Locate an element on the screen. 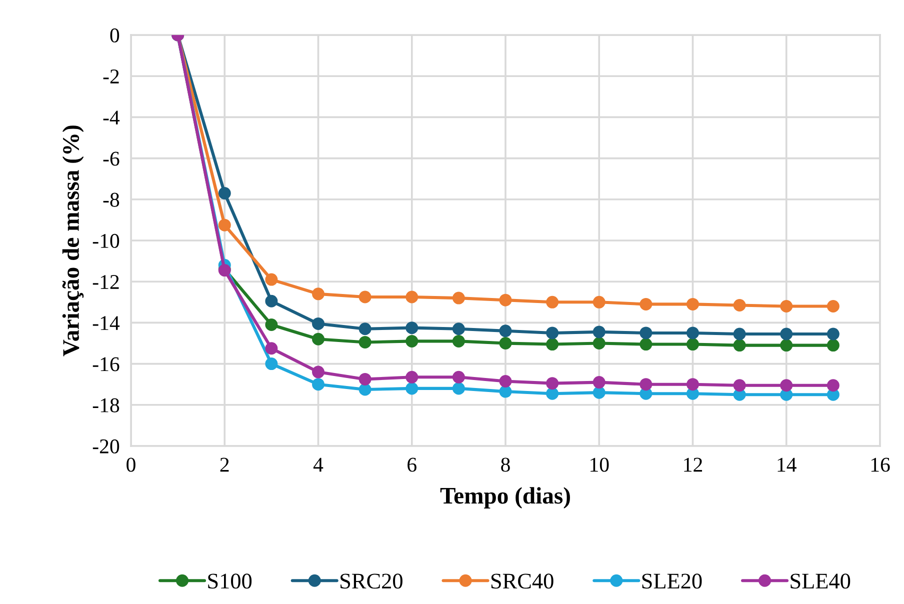  legend-label: SRC20 is located at coordinates (371, 581).